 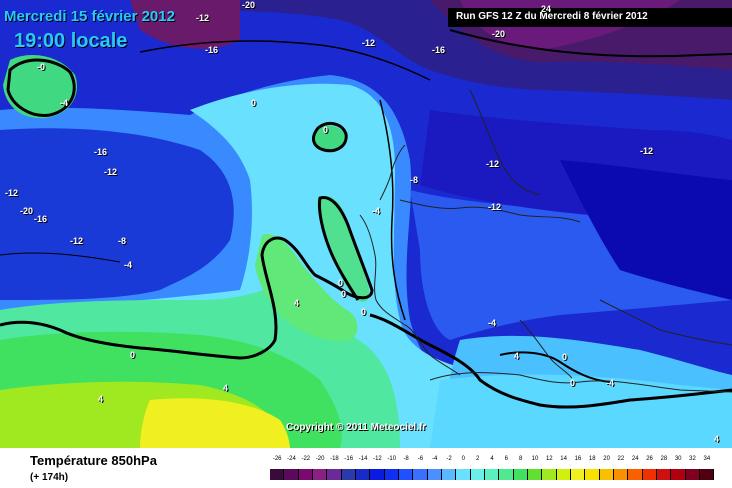 I want to click on baltic-coast, so click(x=490, y=211).